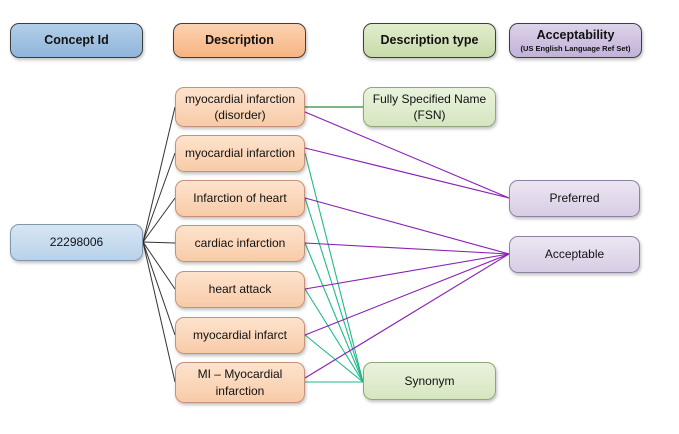  I want to click on description-box: myocardial infarction, so click(240, 153).